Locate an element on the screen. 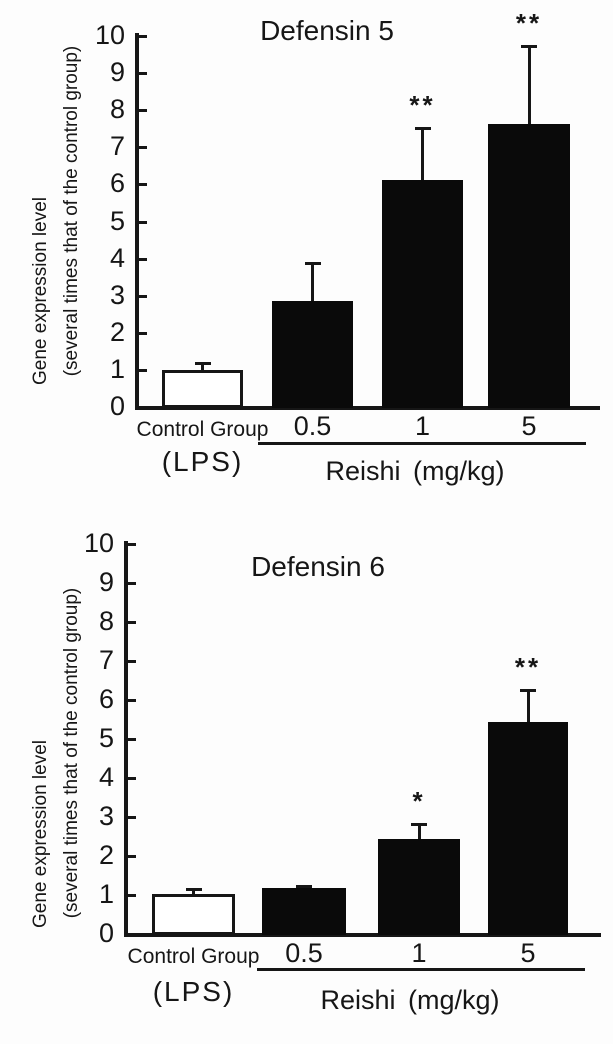 The image size is (613, 1044). chart-title: Defensin 5 is located at coordinates (327, 30).